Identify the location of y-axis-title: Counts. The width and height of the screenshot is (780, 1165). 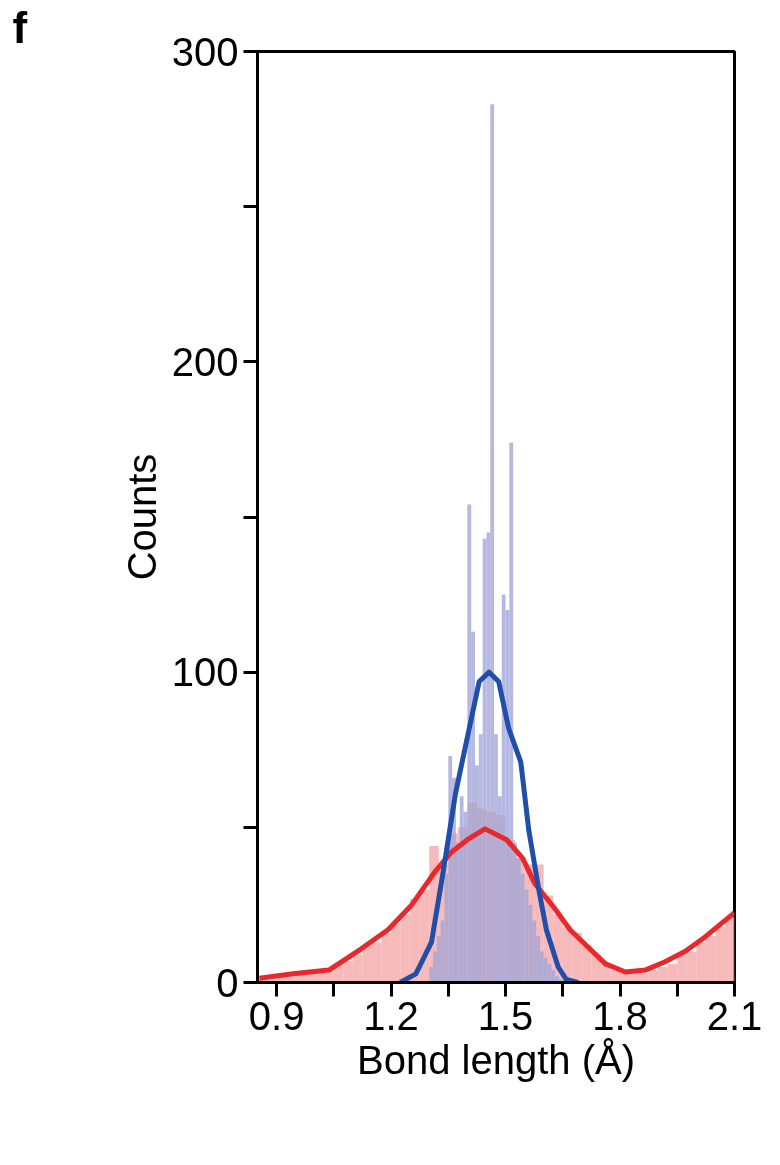
(141, 517).